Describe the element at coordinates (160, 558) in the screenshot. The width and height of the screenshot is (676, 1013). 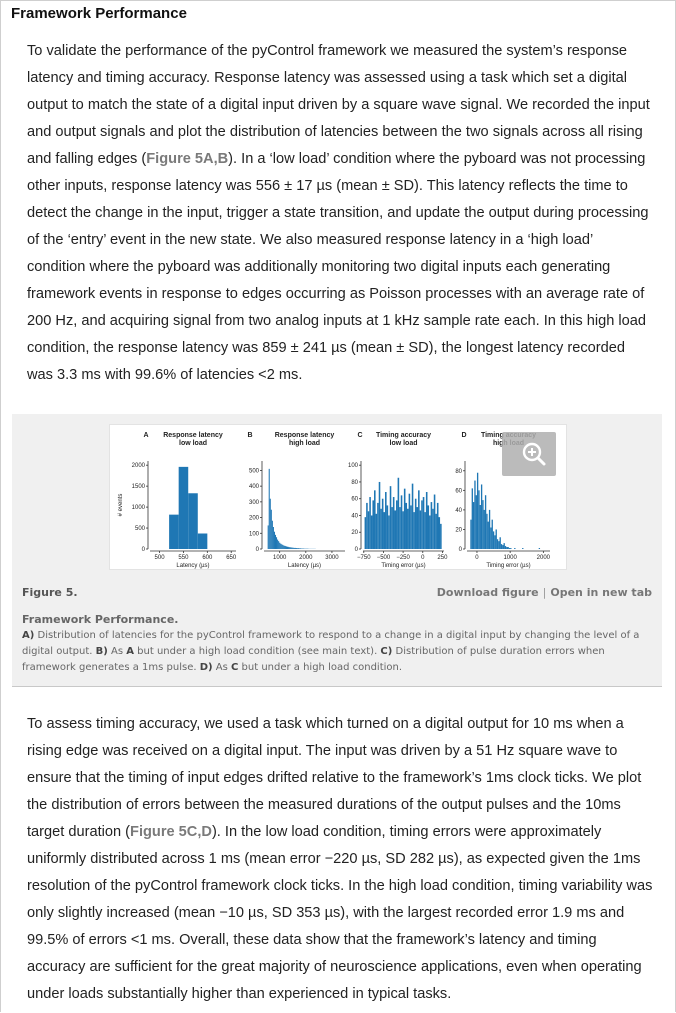
I see `x-tick-label: 500` at that location.